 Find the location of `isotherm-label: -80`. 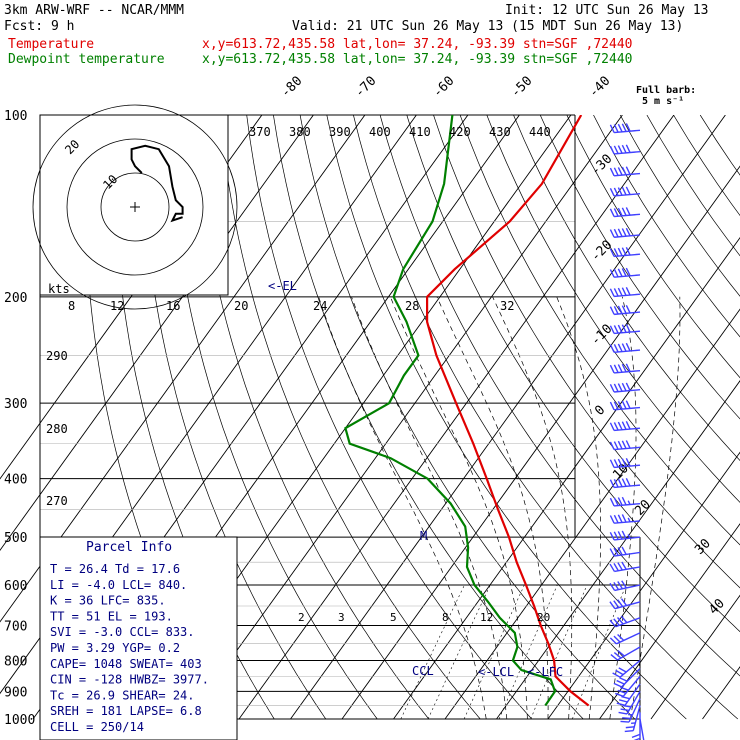

isotherm-label: -80 is located at coordinates (291, 87).